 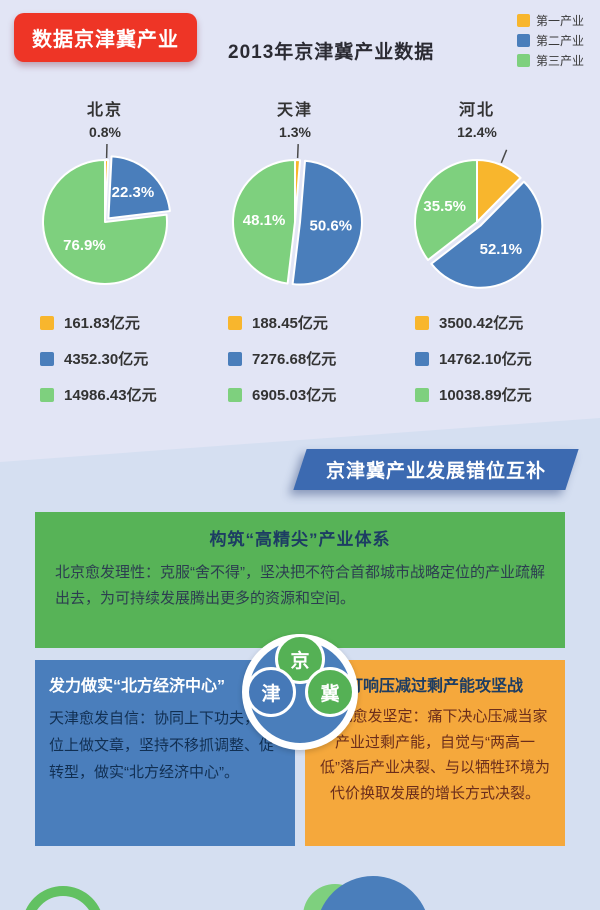 I want to click on value-label: 10038.89亿元, so click(x=485, y=395).